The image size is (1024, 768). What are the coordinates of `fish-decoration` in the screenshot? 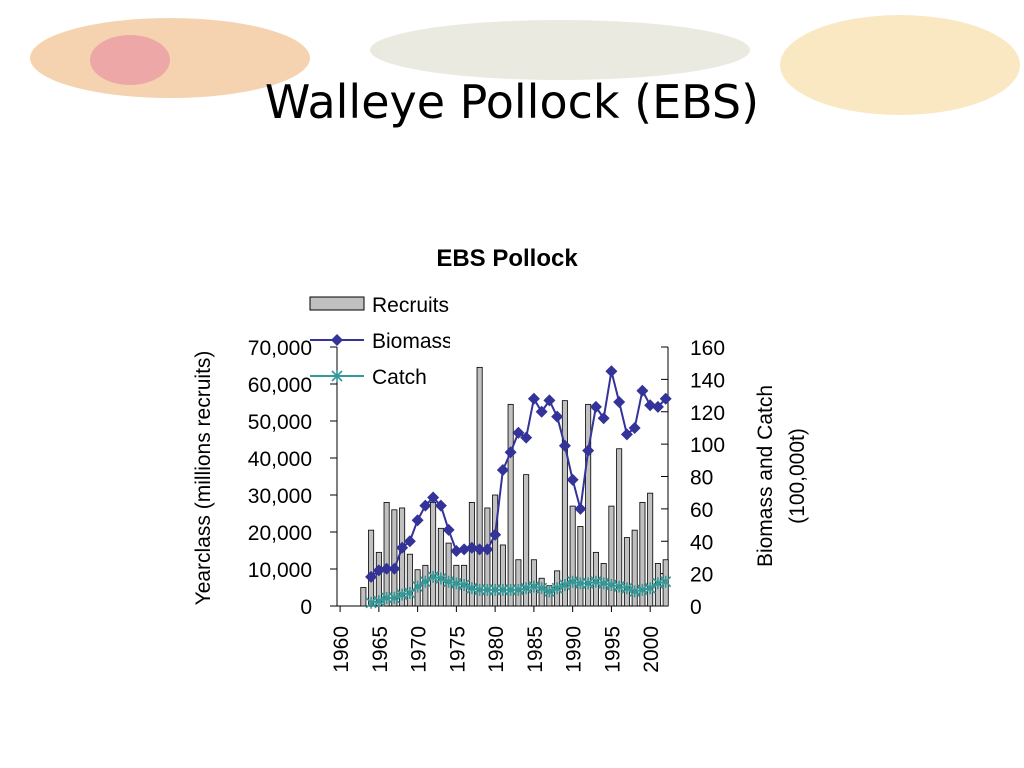 It's located at (525, 65).